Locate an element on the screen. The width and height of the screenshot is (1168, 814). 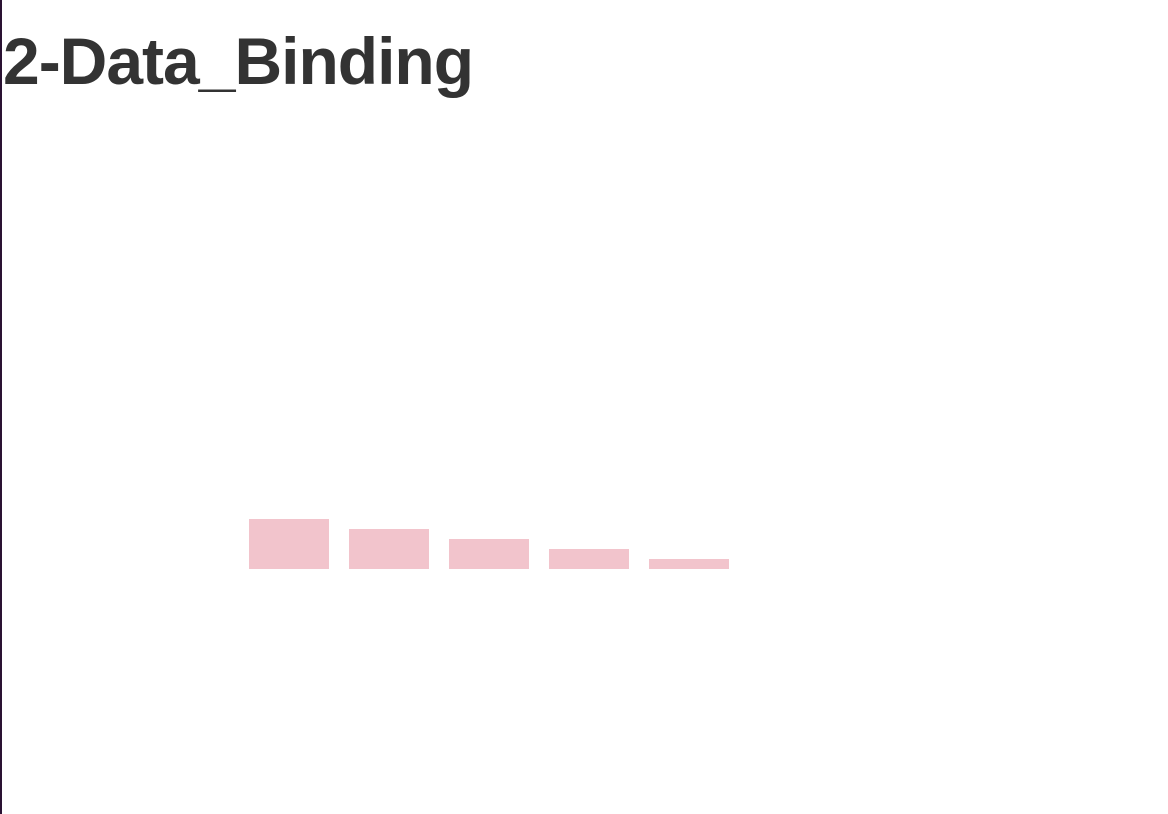
bar-group is located at coordinates (489, 544).